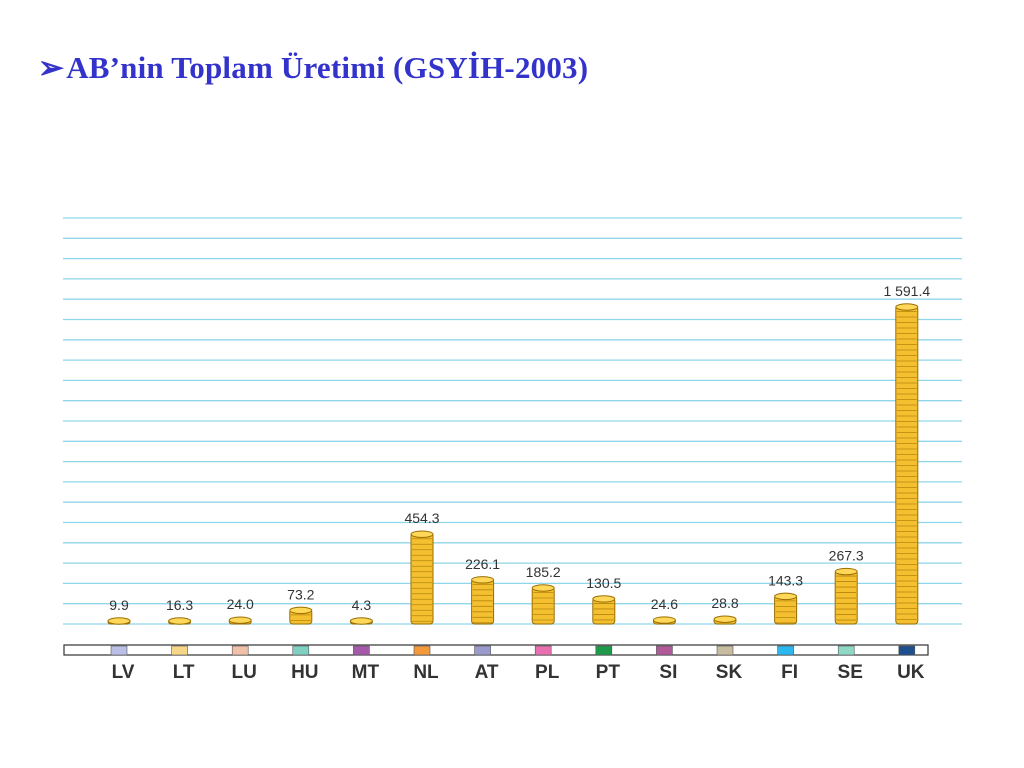 This screenshot has width=1024, height=768. Describe the element at coordinates (543, 572) in the screenshot. I see `value-label: 185.2` at that location.